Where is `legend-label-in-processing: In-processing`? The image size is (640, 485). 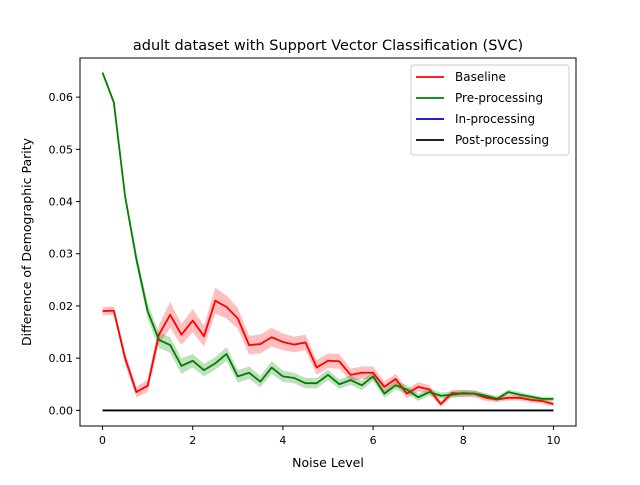 legend-label-in-processing: In-processing is located at coordinates (495, 119).